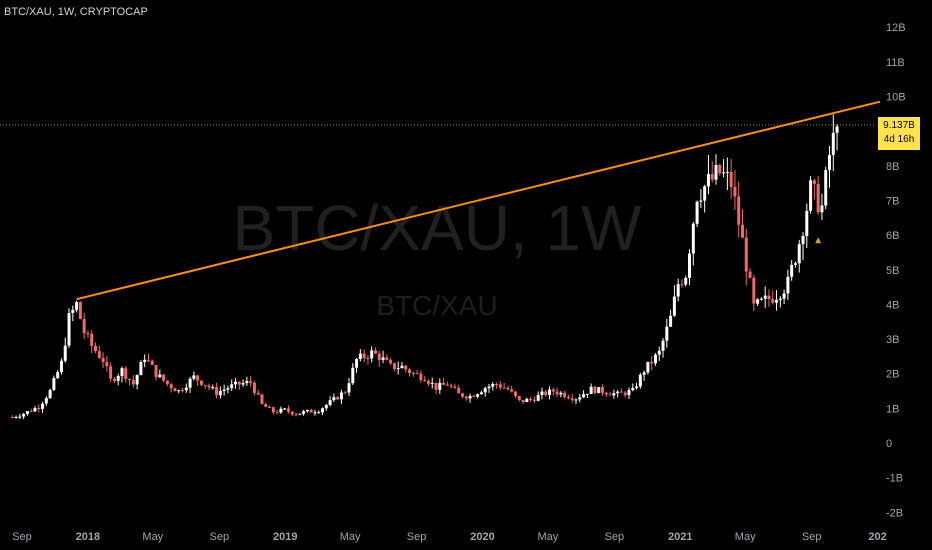  I want to click on y-tick-label: 2B, so click(892, 375).